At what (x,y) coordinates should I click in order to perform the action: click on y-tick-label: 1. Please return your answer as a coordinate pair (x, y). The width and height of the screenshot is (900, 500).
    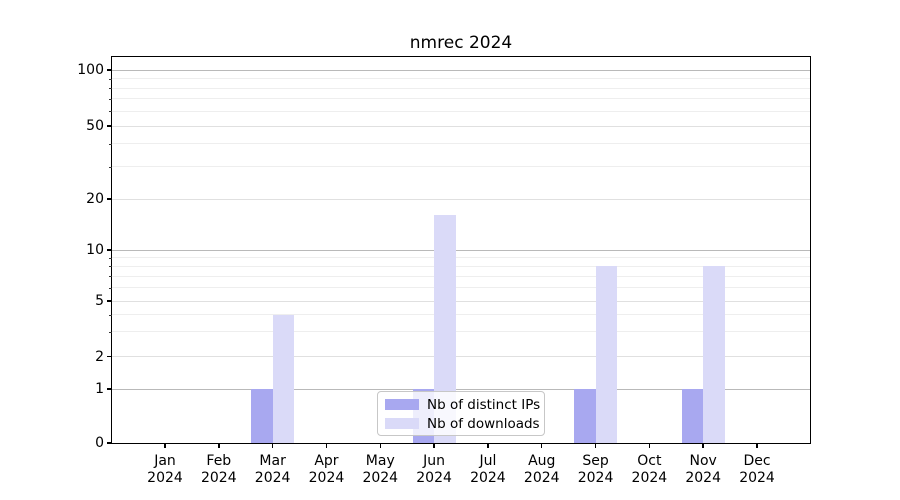
    Looking at the image, I should click on (99, 389).